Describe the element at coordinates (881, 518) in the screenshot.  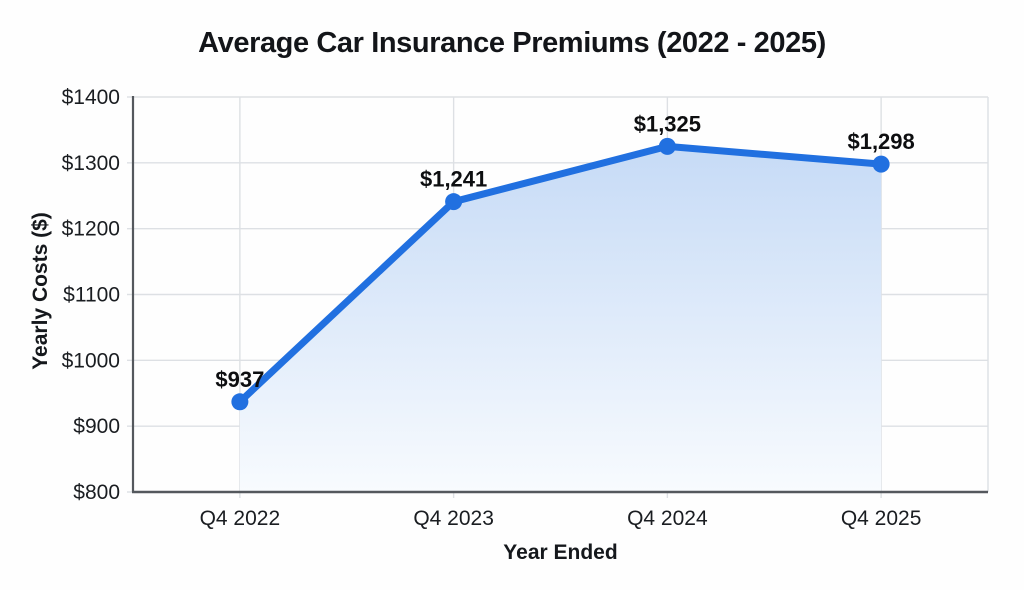
I see `x-tick-label: Q4 2025` at that location.